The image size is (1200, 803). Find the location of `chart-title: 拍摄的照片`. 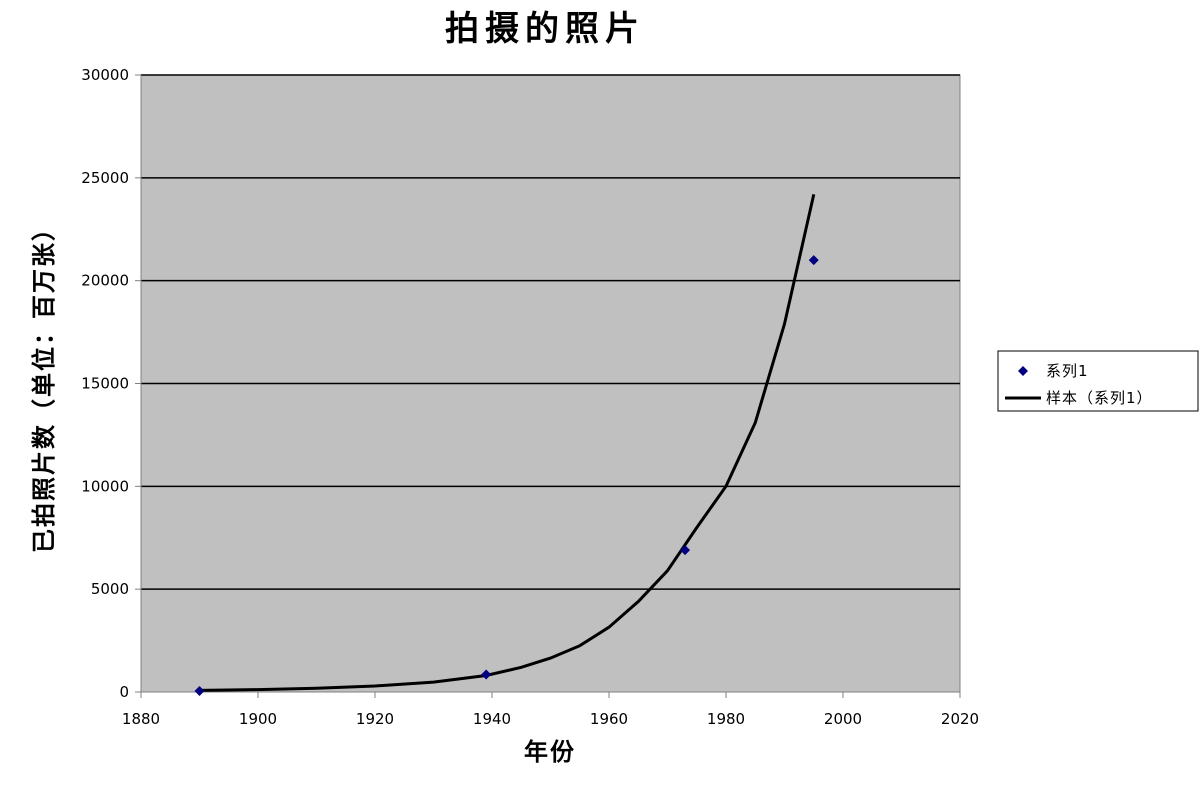

chart-title: 拍摄的照片 is located at coordinates (545, 29).